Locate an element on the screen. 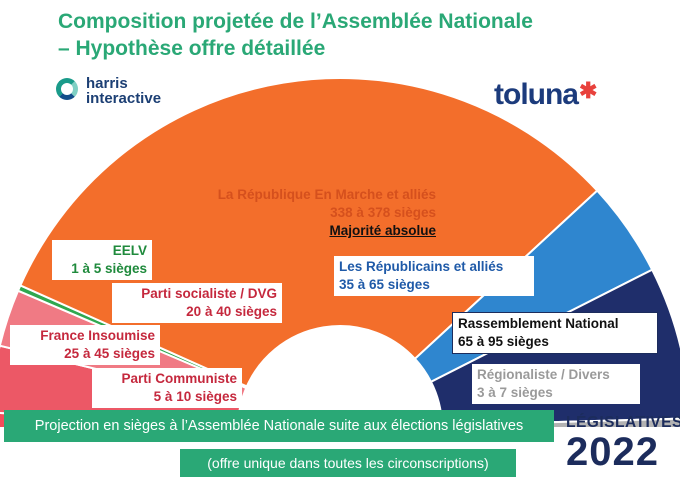  label-eelv: EELV 1 à 5 sièges is located at coordinates (102, 260).